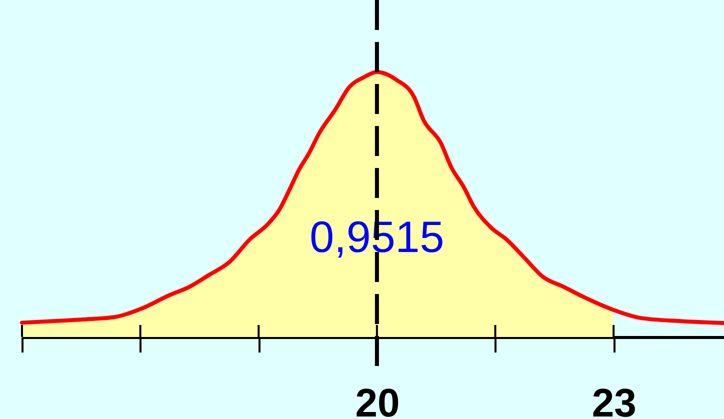 This screenshot has width=724, height=419. What do you see at coordinates (377, 237) in the screenshot?
I see `annotation: 0,9515` at bounding box center [377, 237].